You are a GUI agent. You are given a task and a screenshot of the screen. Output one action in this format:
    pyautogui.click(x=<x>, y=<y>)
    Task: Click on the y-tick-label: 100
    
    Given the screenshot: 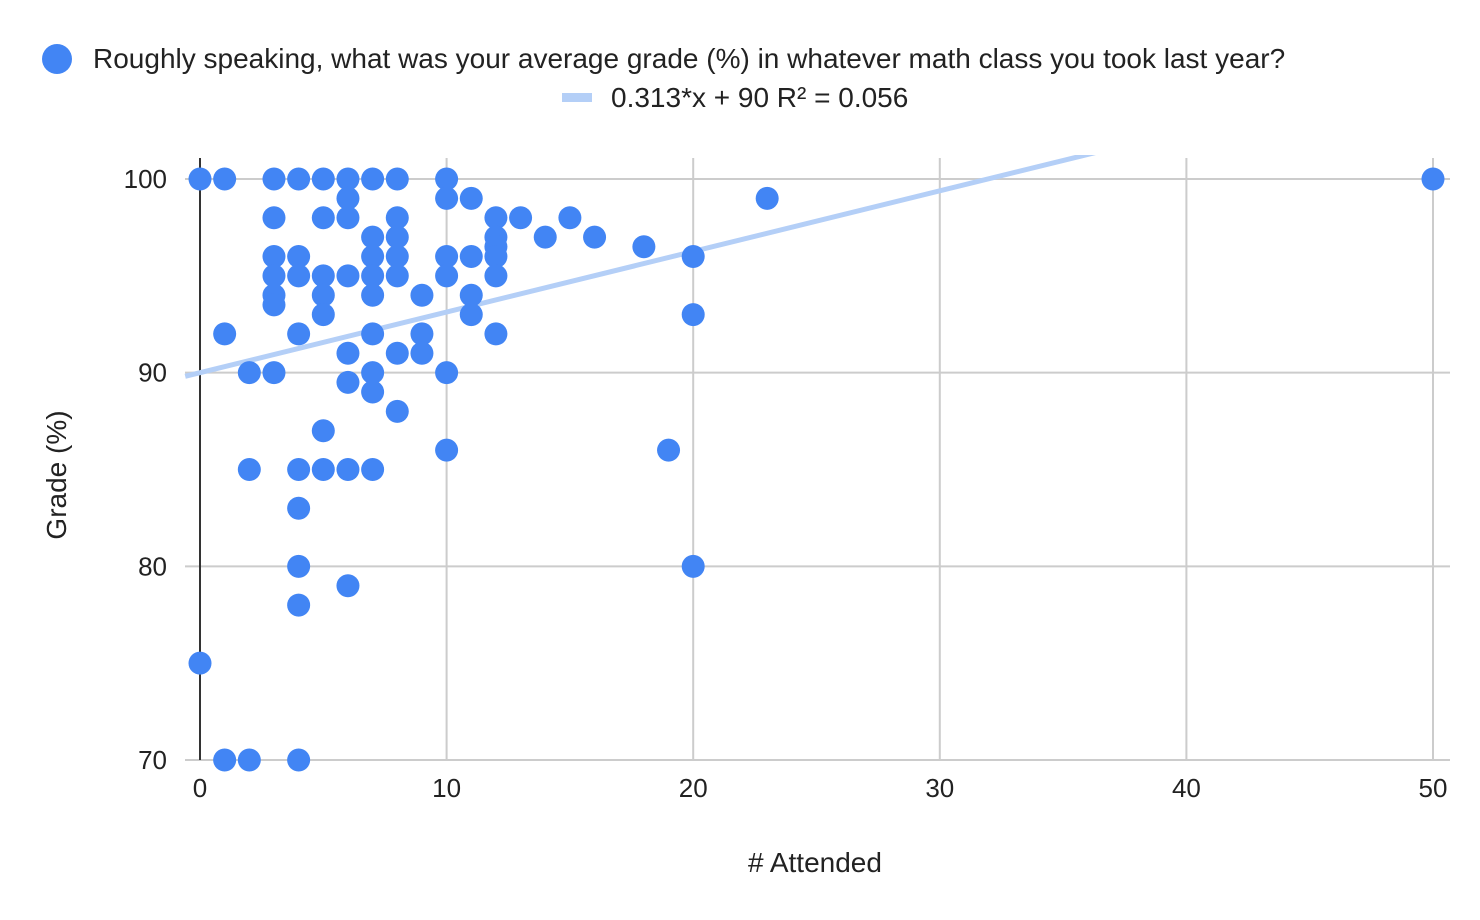 What is the action you would take?
    pyautogui.click(x=145, y=179)
    